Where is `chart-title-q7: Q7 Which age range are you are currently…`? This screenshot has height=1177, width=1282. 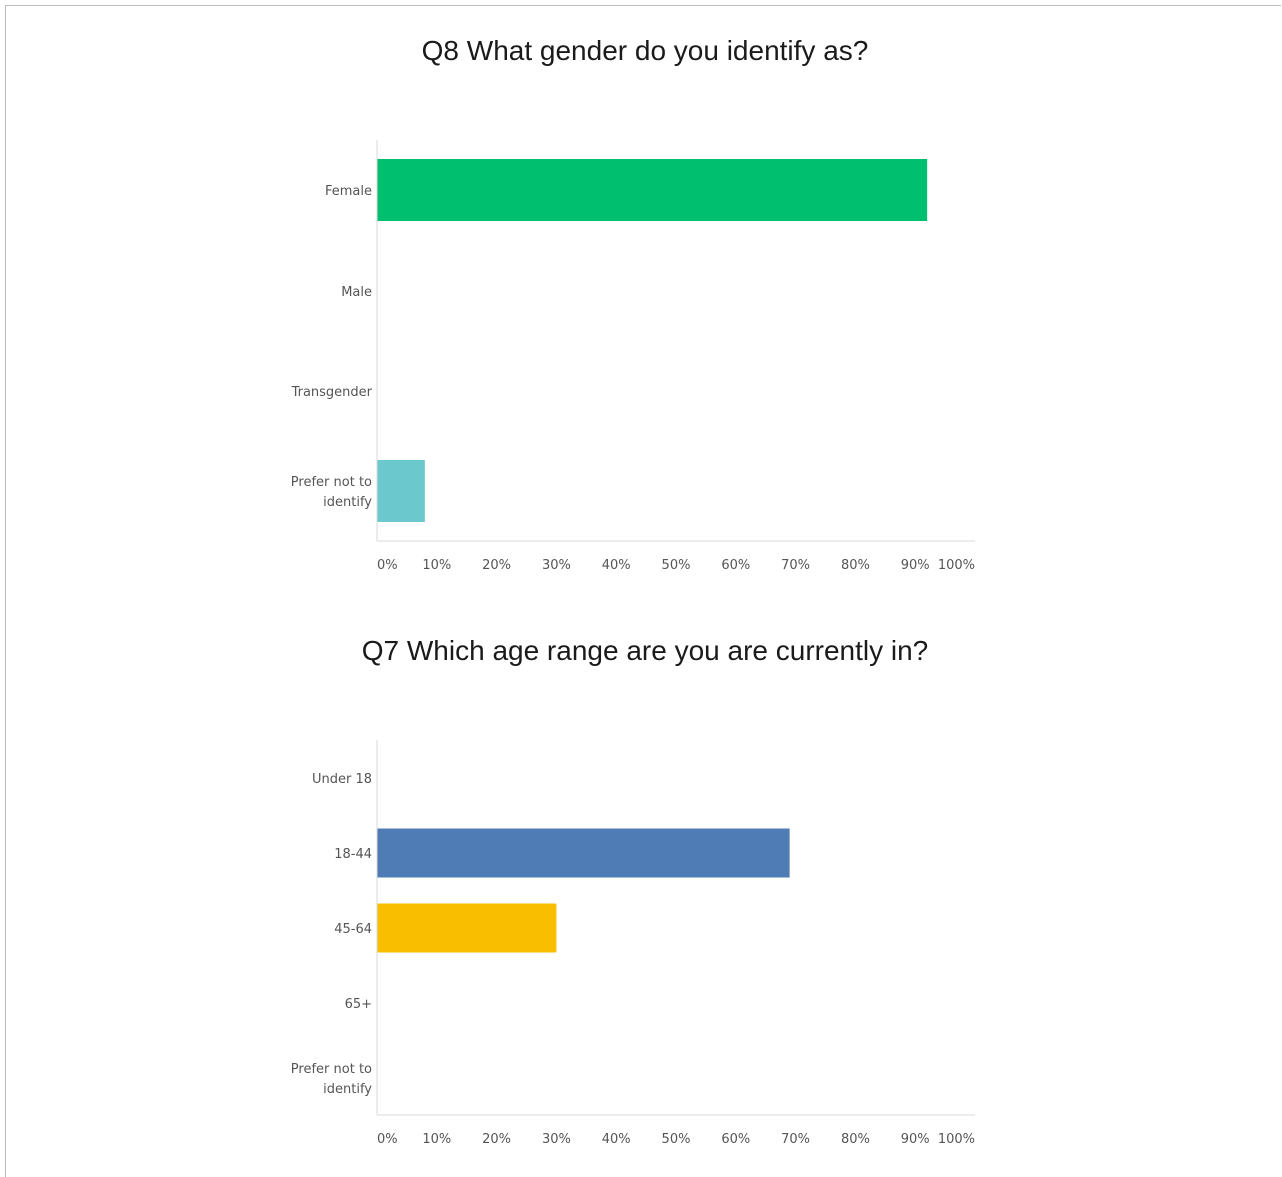 chart-title-q7: Q7 Which age range are you are currently… is located at coordinates (645, 650).